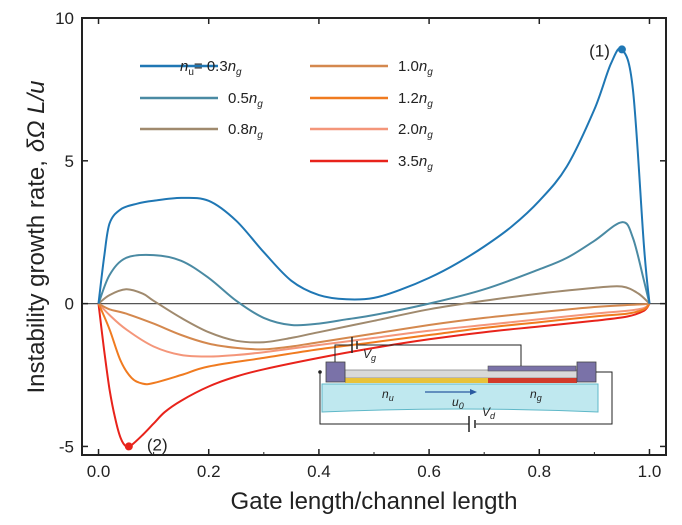 The image size is (682, 525). What do you see at coordinates (36, 116) in the screenshot?
I see `y-axis-title-expr: δΩ L/u` at bounding box center [36, 116].